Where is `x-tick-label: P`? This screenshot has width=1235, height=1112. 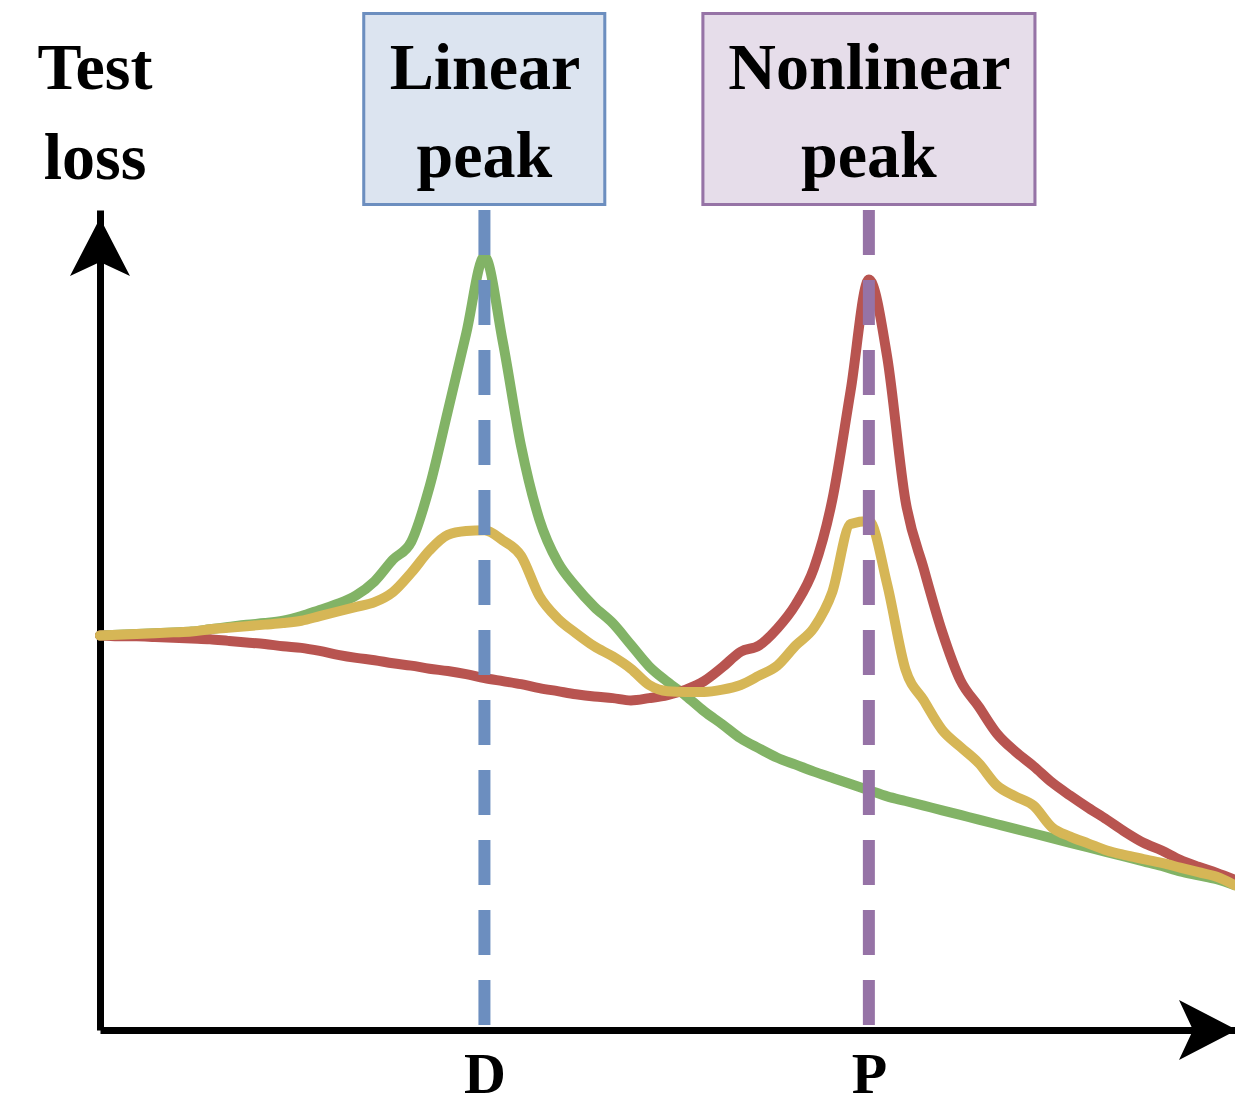
x-tick-label: P is located at coordinates (869, 1073).